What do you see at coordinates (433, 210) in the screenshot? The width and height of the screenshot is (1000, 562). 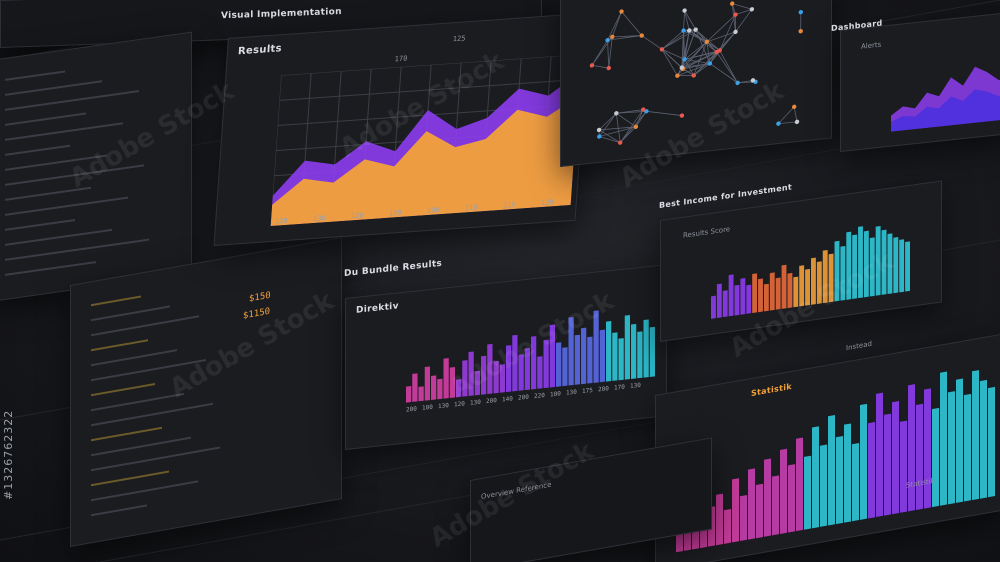 I see `x-tick-label: 190` at bounding box center [433, 210].